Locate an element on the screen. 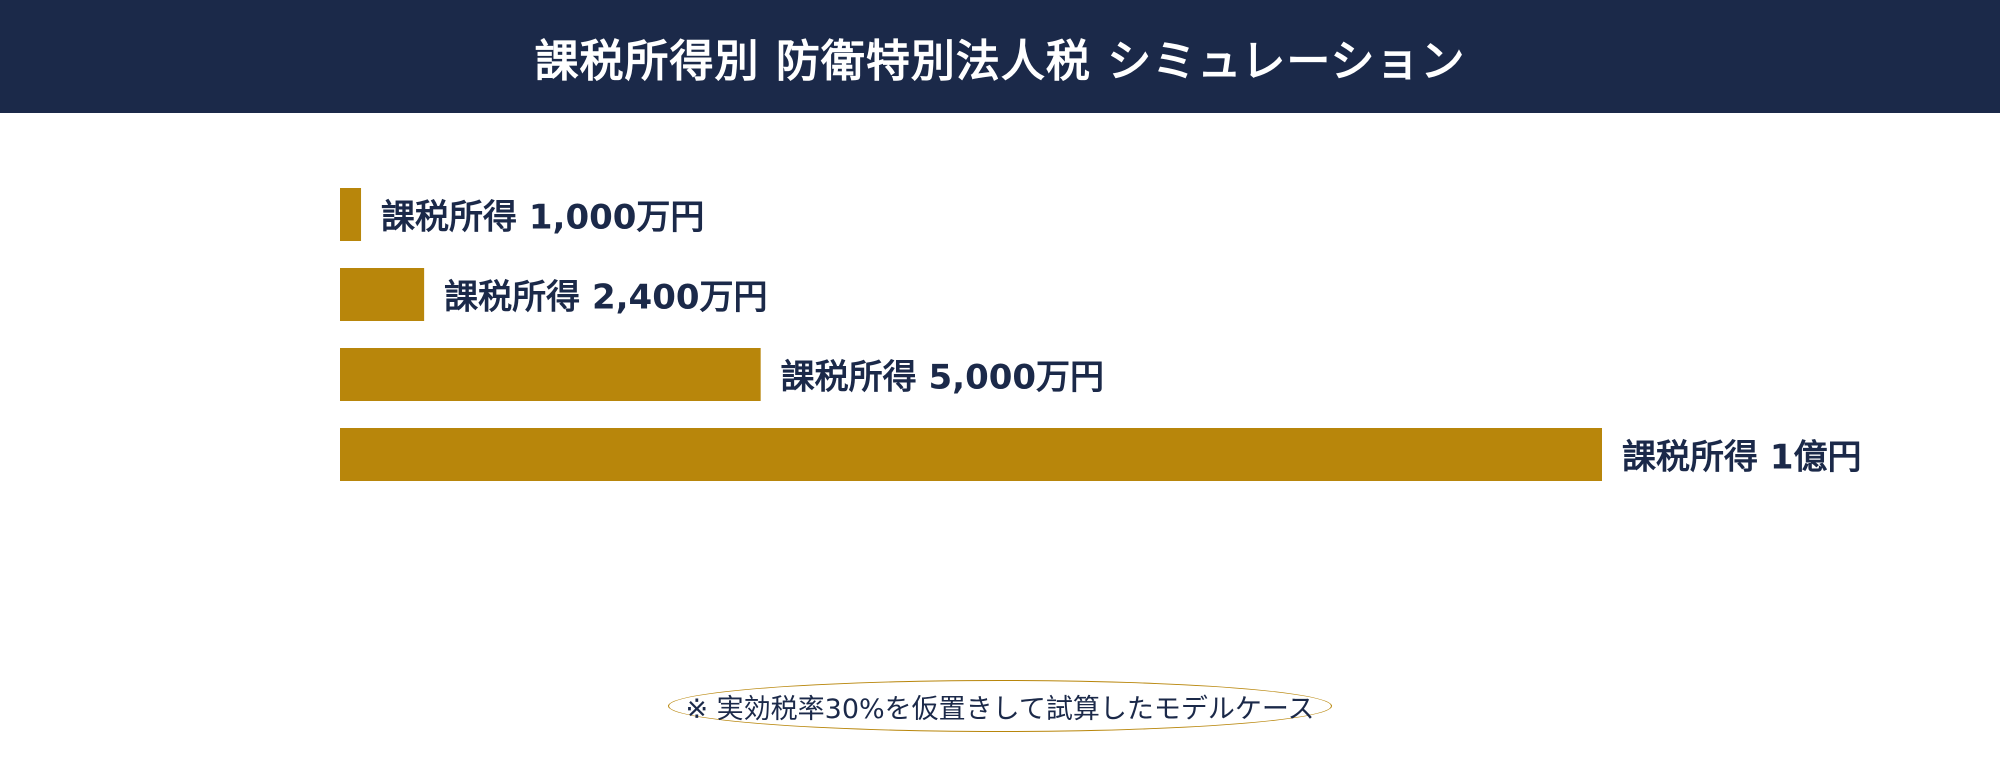 Image resolution: width=2000 pixels, height=760 pixels. bar-label-1: 課税所得 1,000万円 is located at coordinates (542, 218).